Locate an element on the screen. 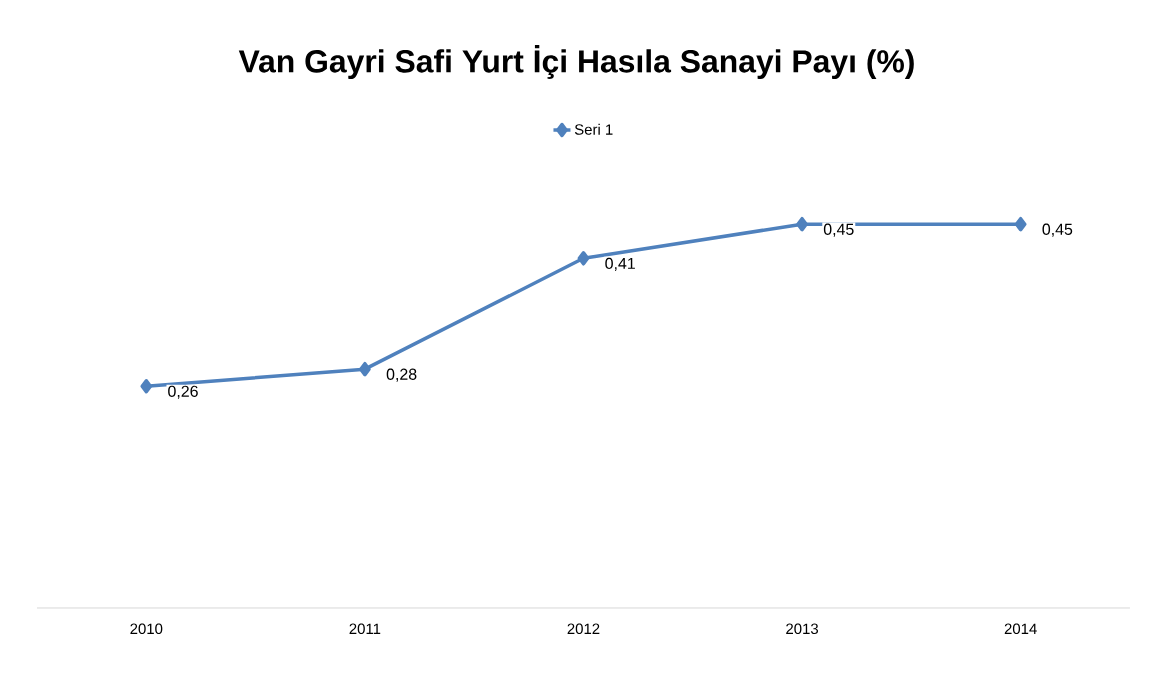 This screenshot has width=1154, height=673. x-tick-label: 2011 is located at coordinates (365, 629).